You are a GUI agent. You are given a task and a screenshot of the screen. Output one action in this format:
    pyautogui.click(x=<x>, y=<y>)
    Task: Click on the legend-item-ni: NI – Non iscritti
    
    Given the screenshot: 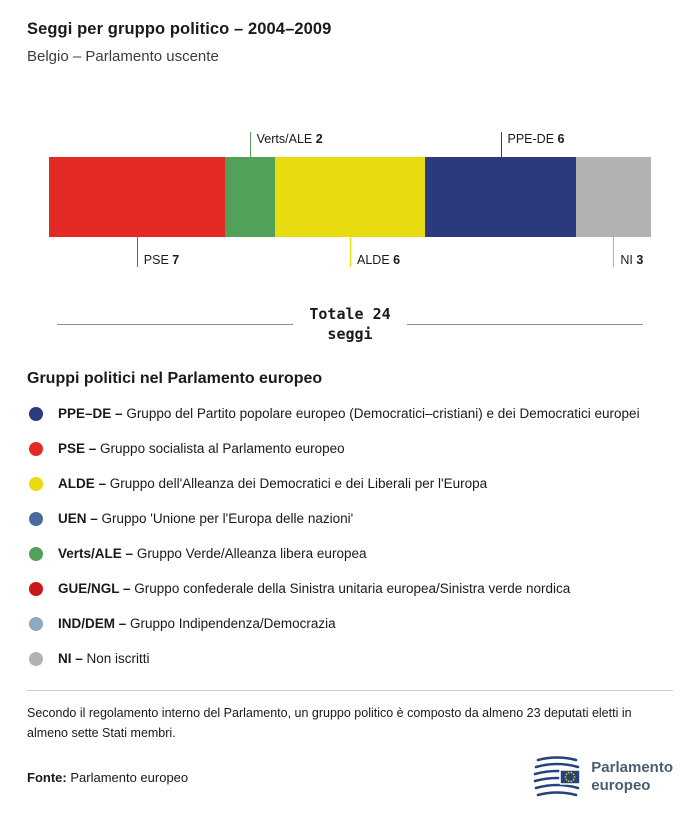 What is the action you would take?
    pyautogui.click(x=350, y=658)
    